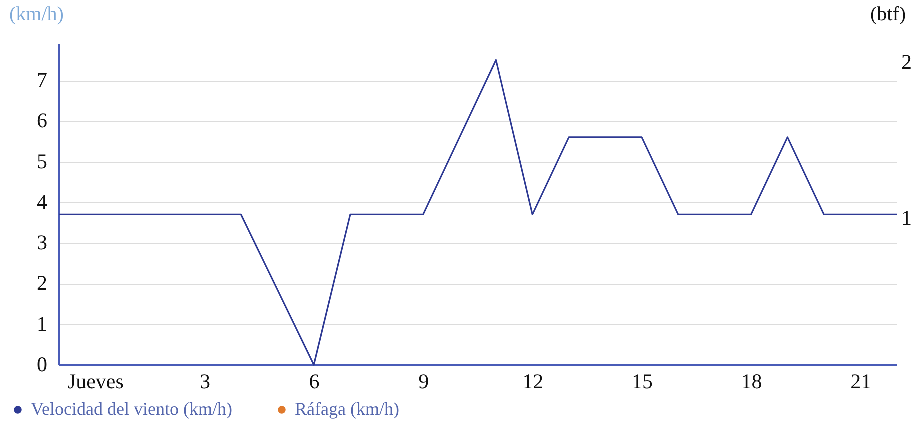 Image resolution: width=920 pixels, height=428 pixels. I want to click on legend-label: Velocidad del viento (km/h), so click(131, 409).